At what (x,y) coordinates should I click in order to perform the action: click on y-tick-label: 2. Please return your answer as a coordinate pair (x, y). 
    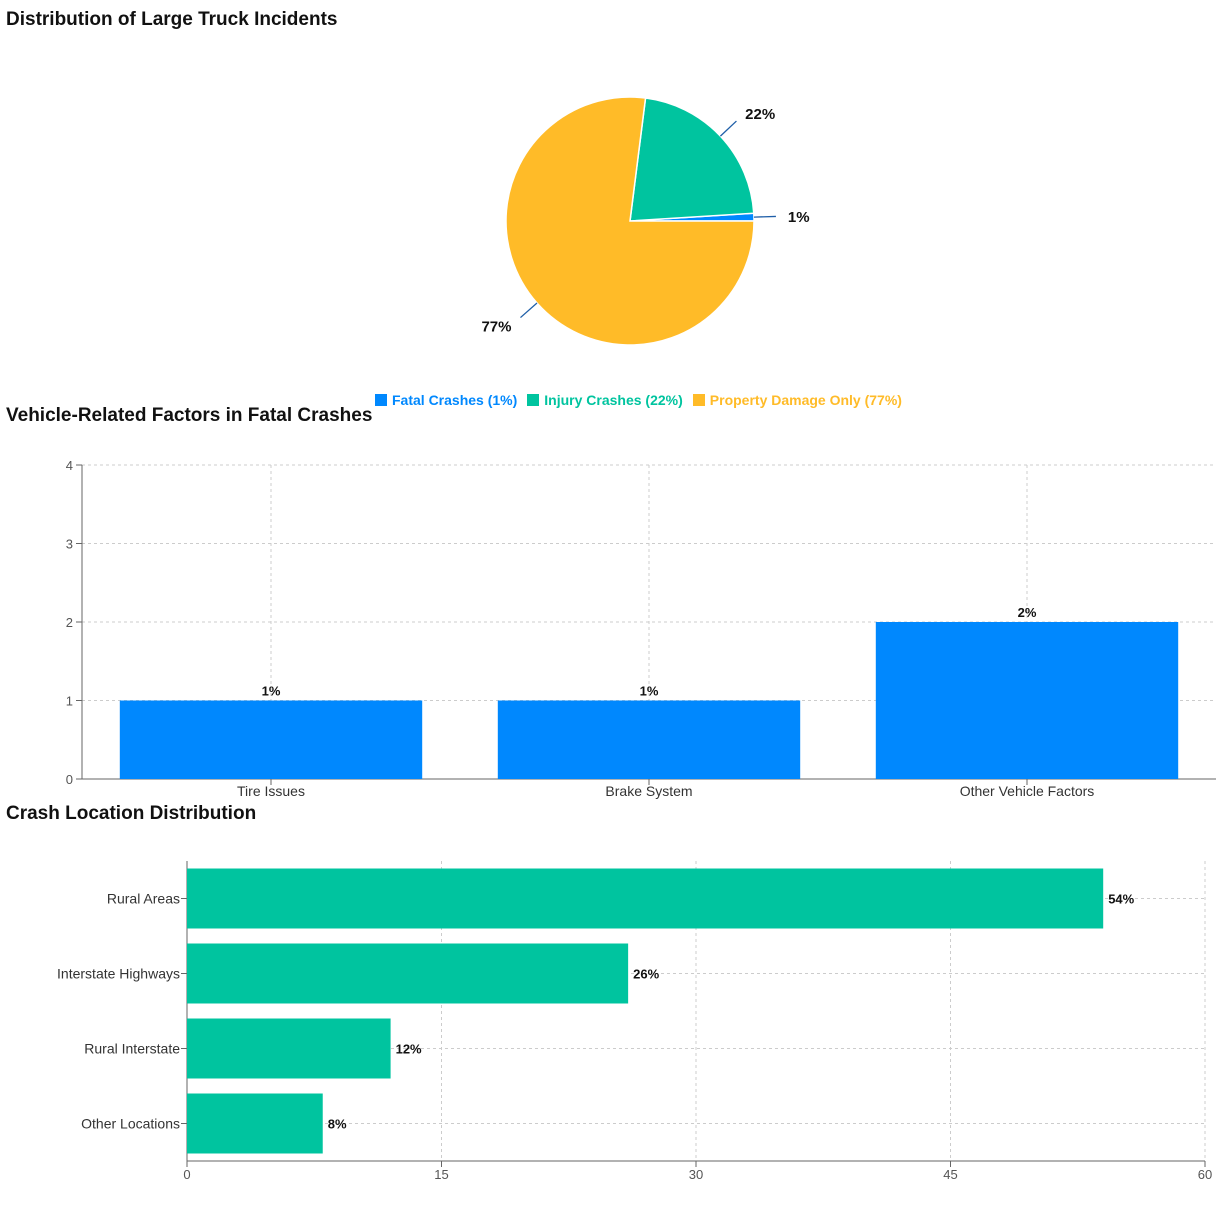
    Looking at the image, I should click on (69, 622).